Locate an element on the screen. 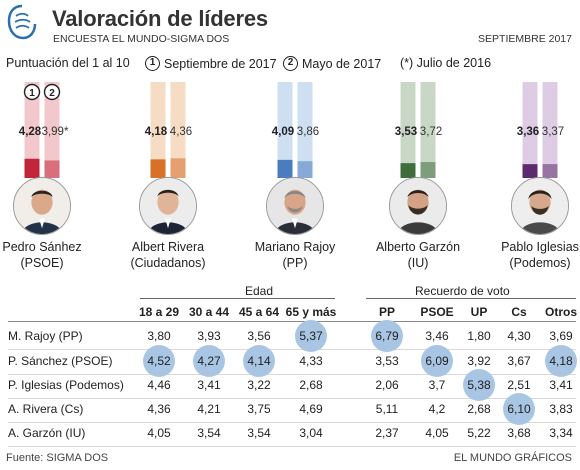  bar-background-3-s2 is located at coordinates (305, 130).